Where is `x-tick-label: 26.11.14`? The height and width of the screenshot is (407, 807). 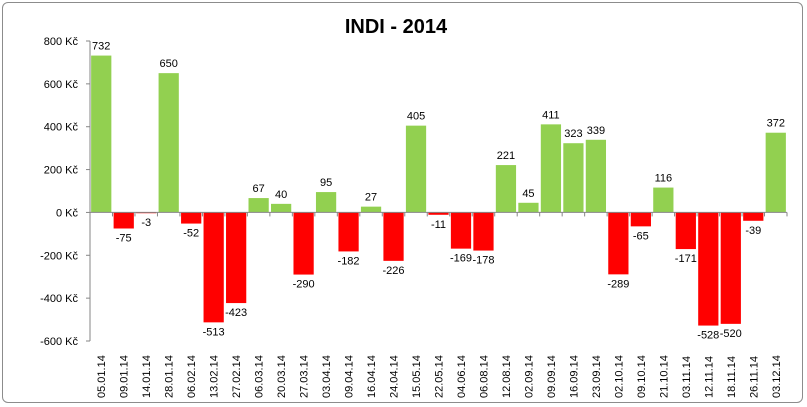
x-tick-label: 26.11.14 is located at coordinates (754, 377).